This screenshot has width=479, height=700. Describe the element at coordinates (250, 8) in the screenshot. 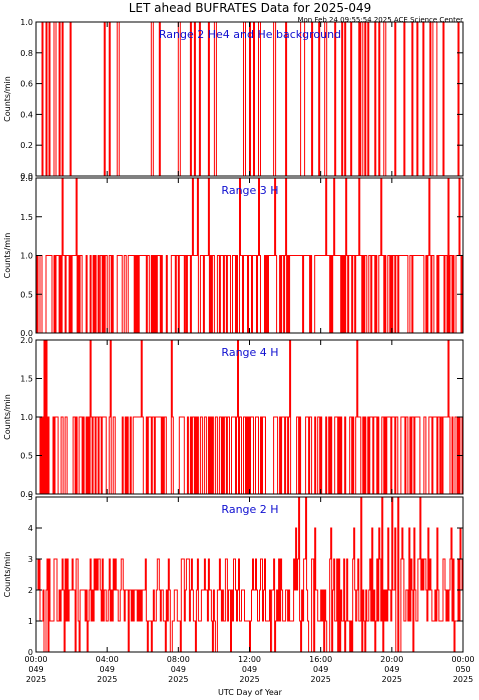

I see `figure-title: LET ahead BUFRATES Data for 2025-049` at that location.